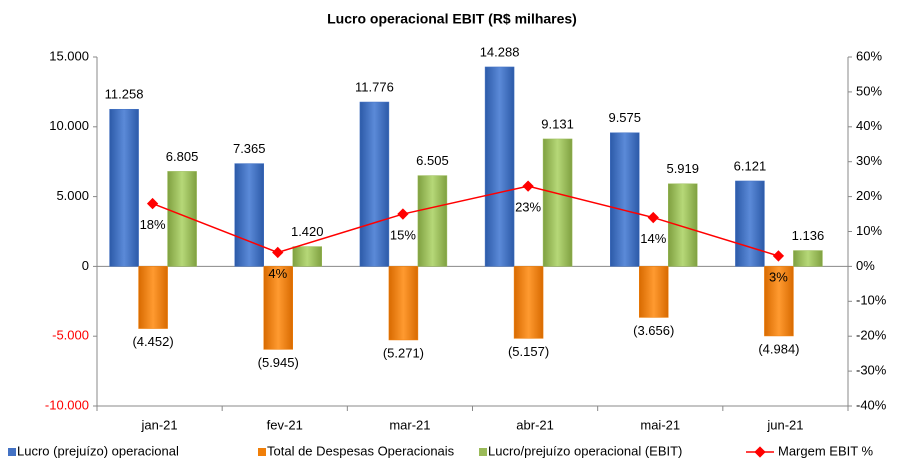 The width and height of the screenshot is (904, 462). What do you see at coordinates (871, 404) in the screenshot?
I see `y2-tick-label: -40%` at bounding box center [871, 404].